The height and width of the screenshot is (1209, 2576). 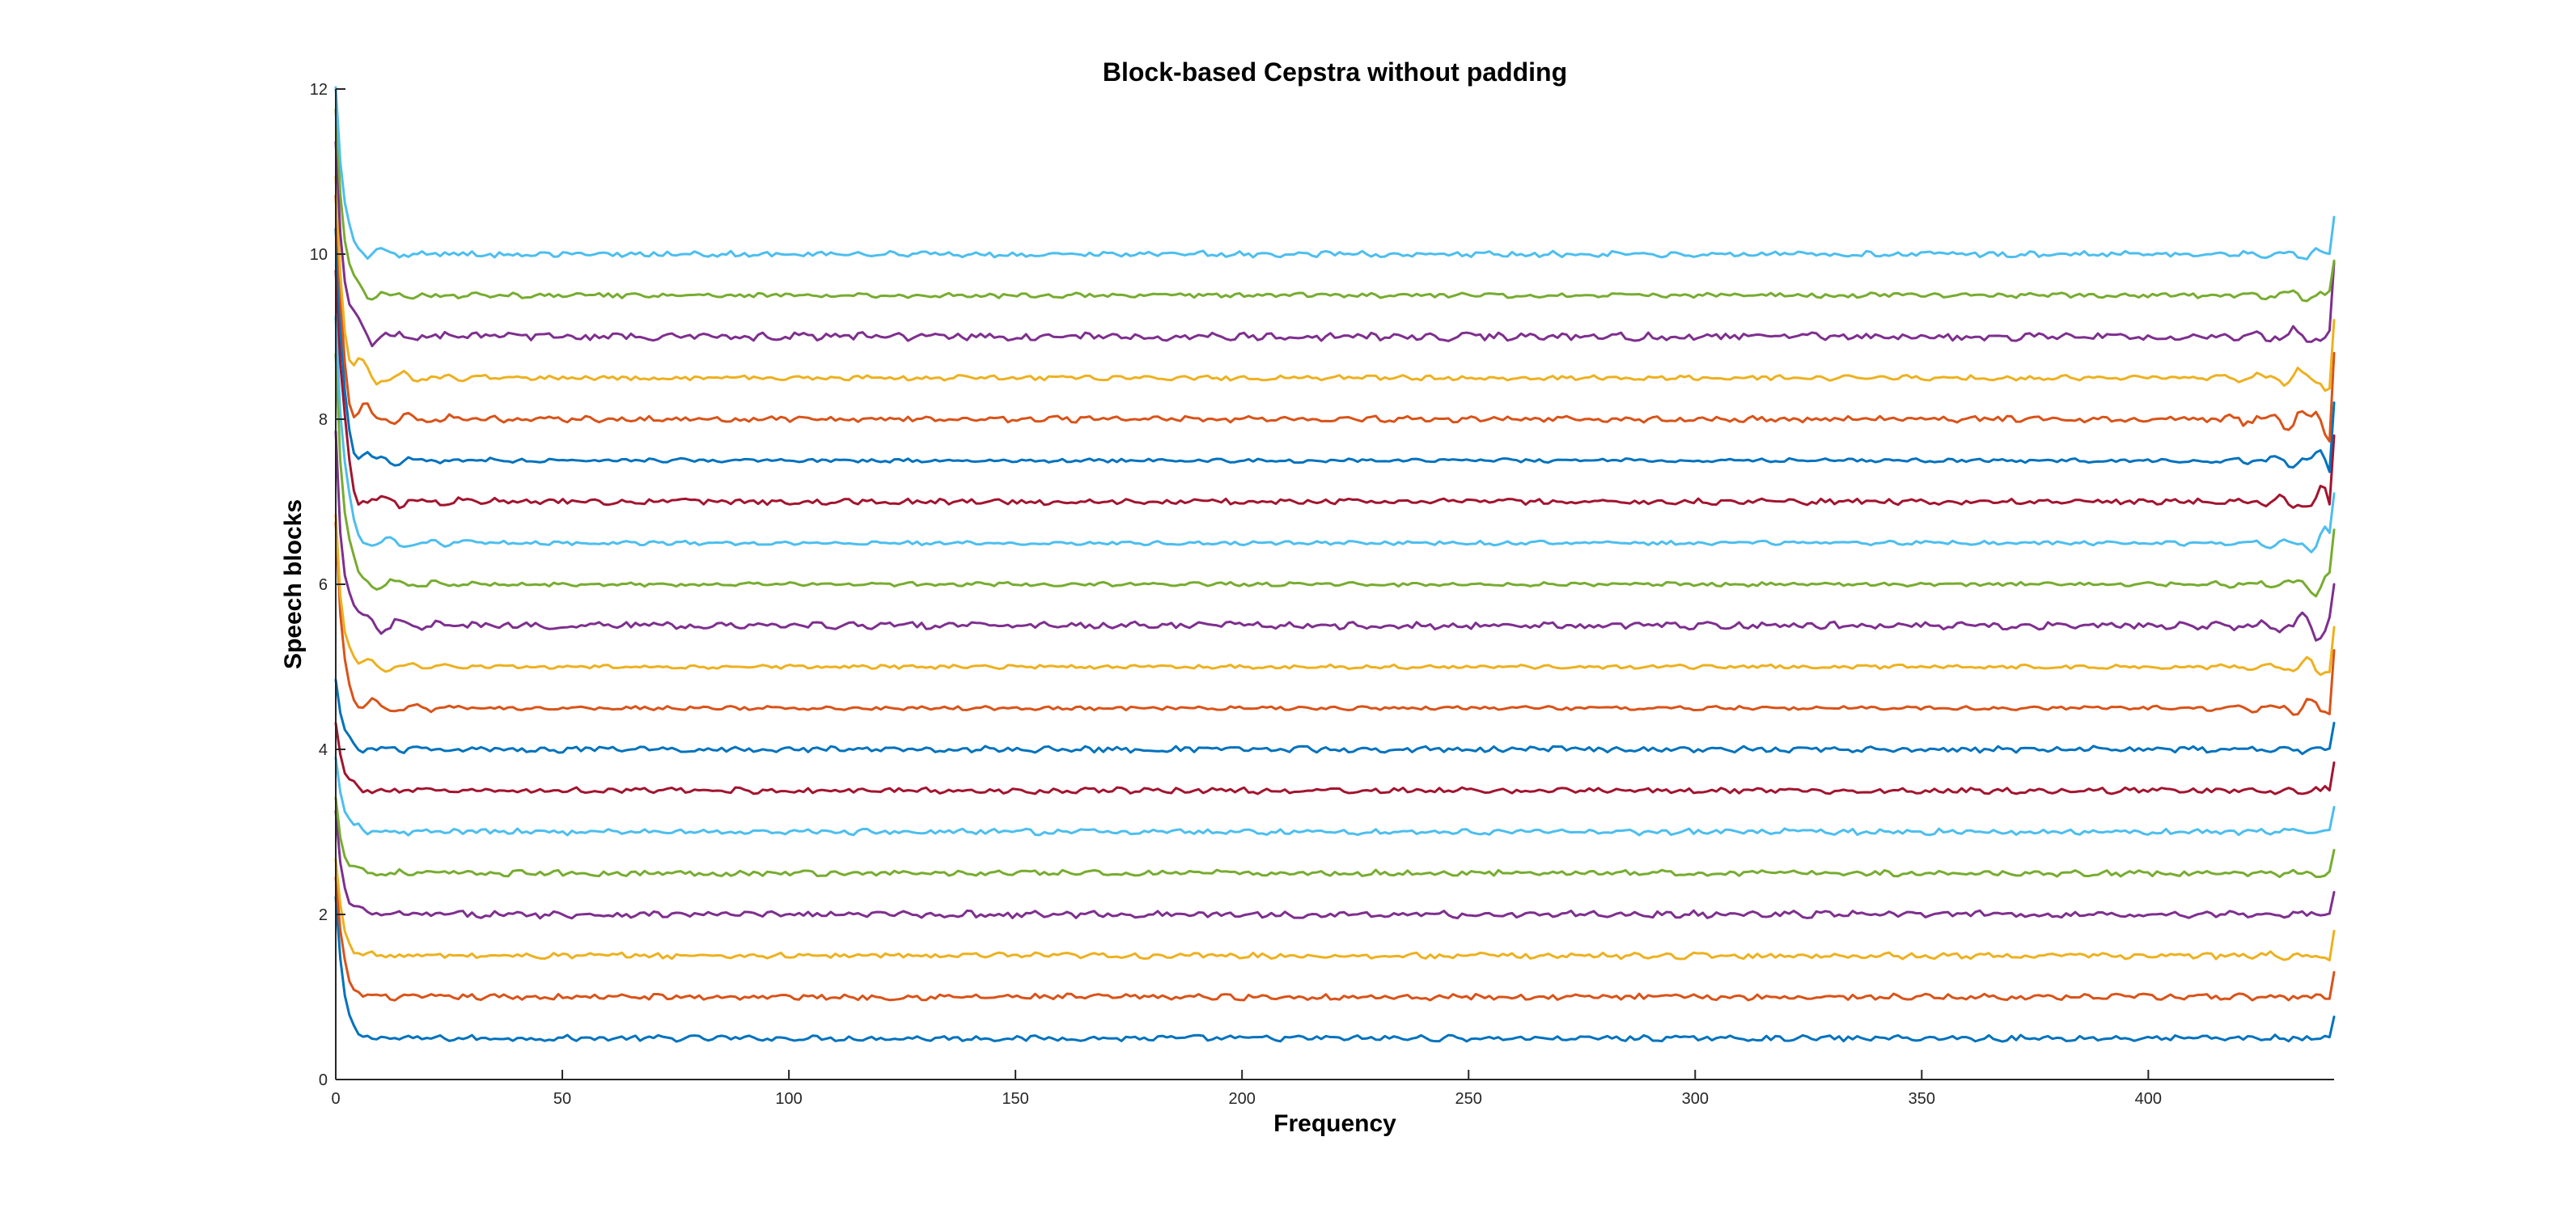 I want to click on x-tick-label-6: 300, so click(x=1695, y=1099).